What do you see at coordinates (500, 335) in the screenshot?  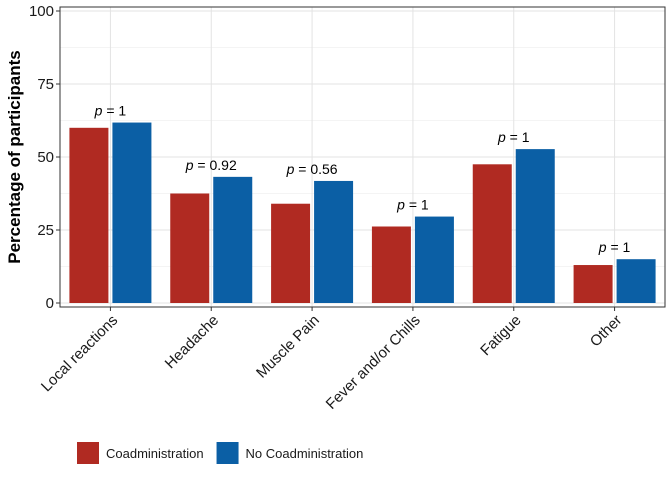 I see `x-tick-label: Fatigue` at bounding box center [500, 335].